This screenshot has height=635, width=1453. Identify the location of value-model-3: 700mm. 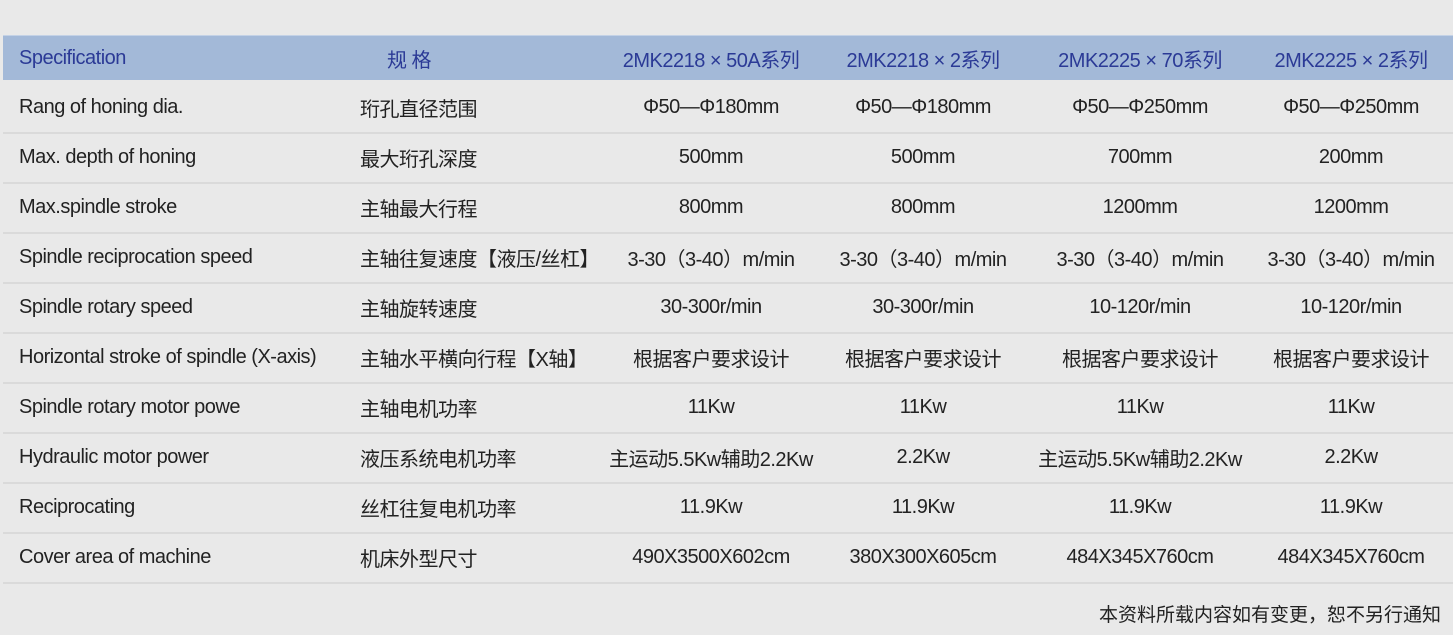
(1140, 156).